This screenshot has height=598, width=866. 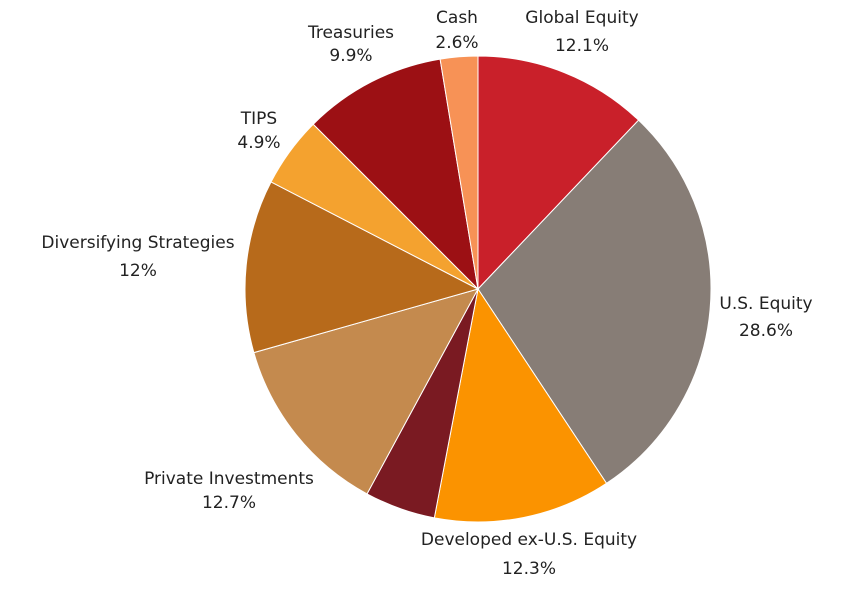 What do you see at coordinates (529, 569) in the screenshot?
I see `slice-value-developed-ex-u-s-equity: 12.3%` at bounding box center [529, 569].